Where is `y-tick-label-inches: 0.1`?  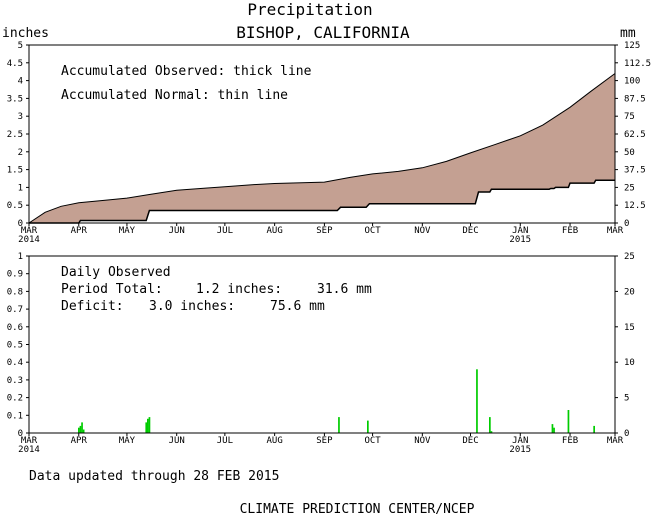
y-tick-label-inches: 0.1 is located at coordinates (15, 416).